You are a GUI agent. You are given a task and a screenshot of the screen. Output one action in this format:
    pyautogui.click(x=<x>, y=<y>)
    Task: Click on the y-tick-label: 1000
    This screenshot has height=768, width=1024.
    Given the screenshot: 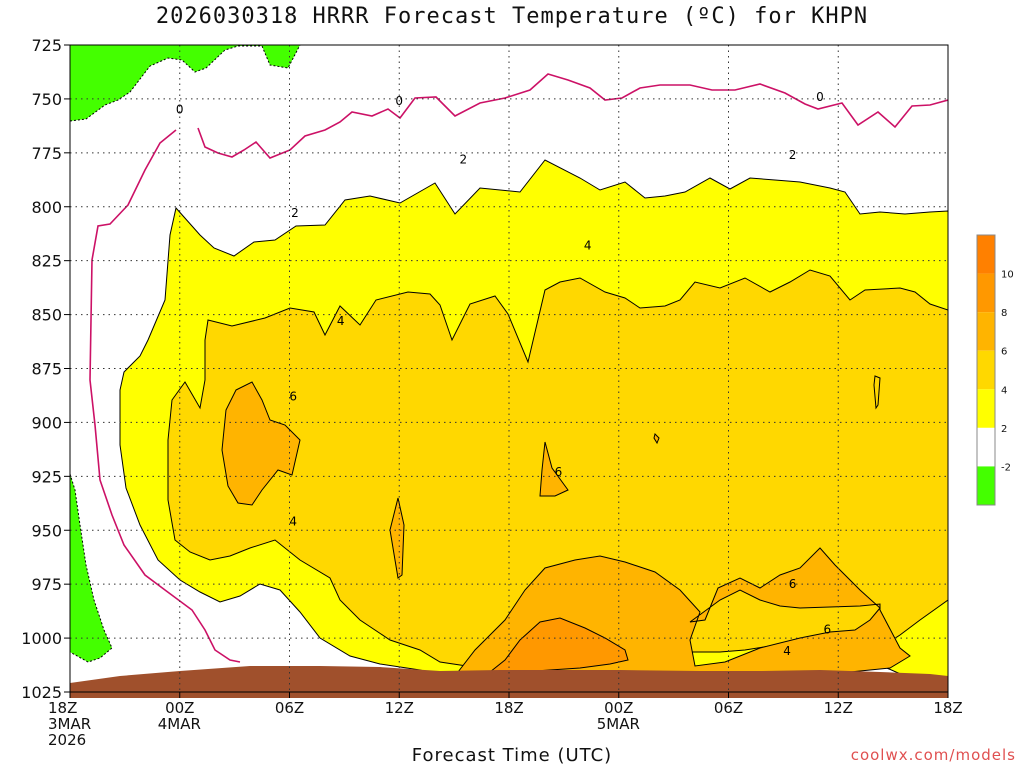 What is the action you would take?
    pyautogui.click(x=41, y=638)
    